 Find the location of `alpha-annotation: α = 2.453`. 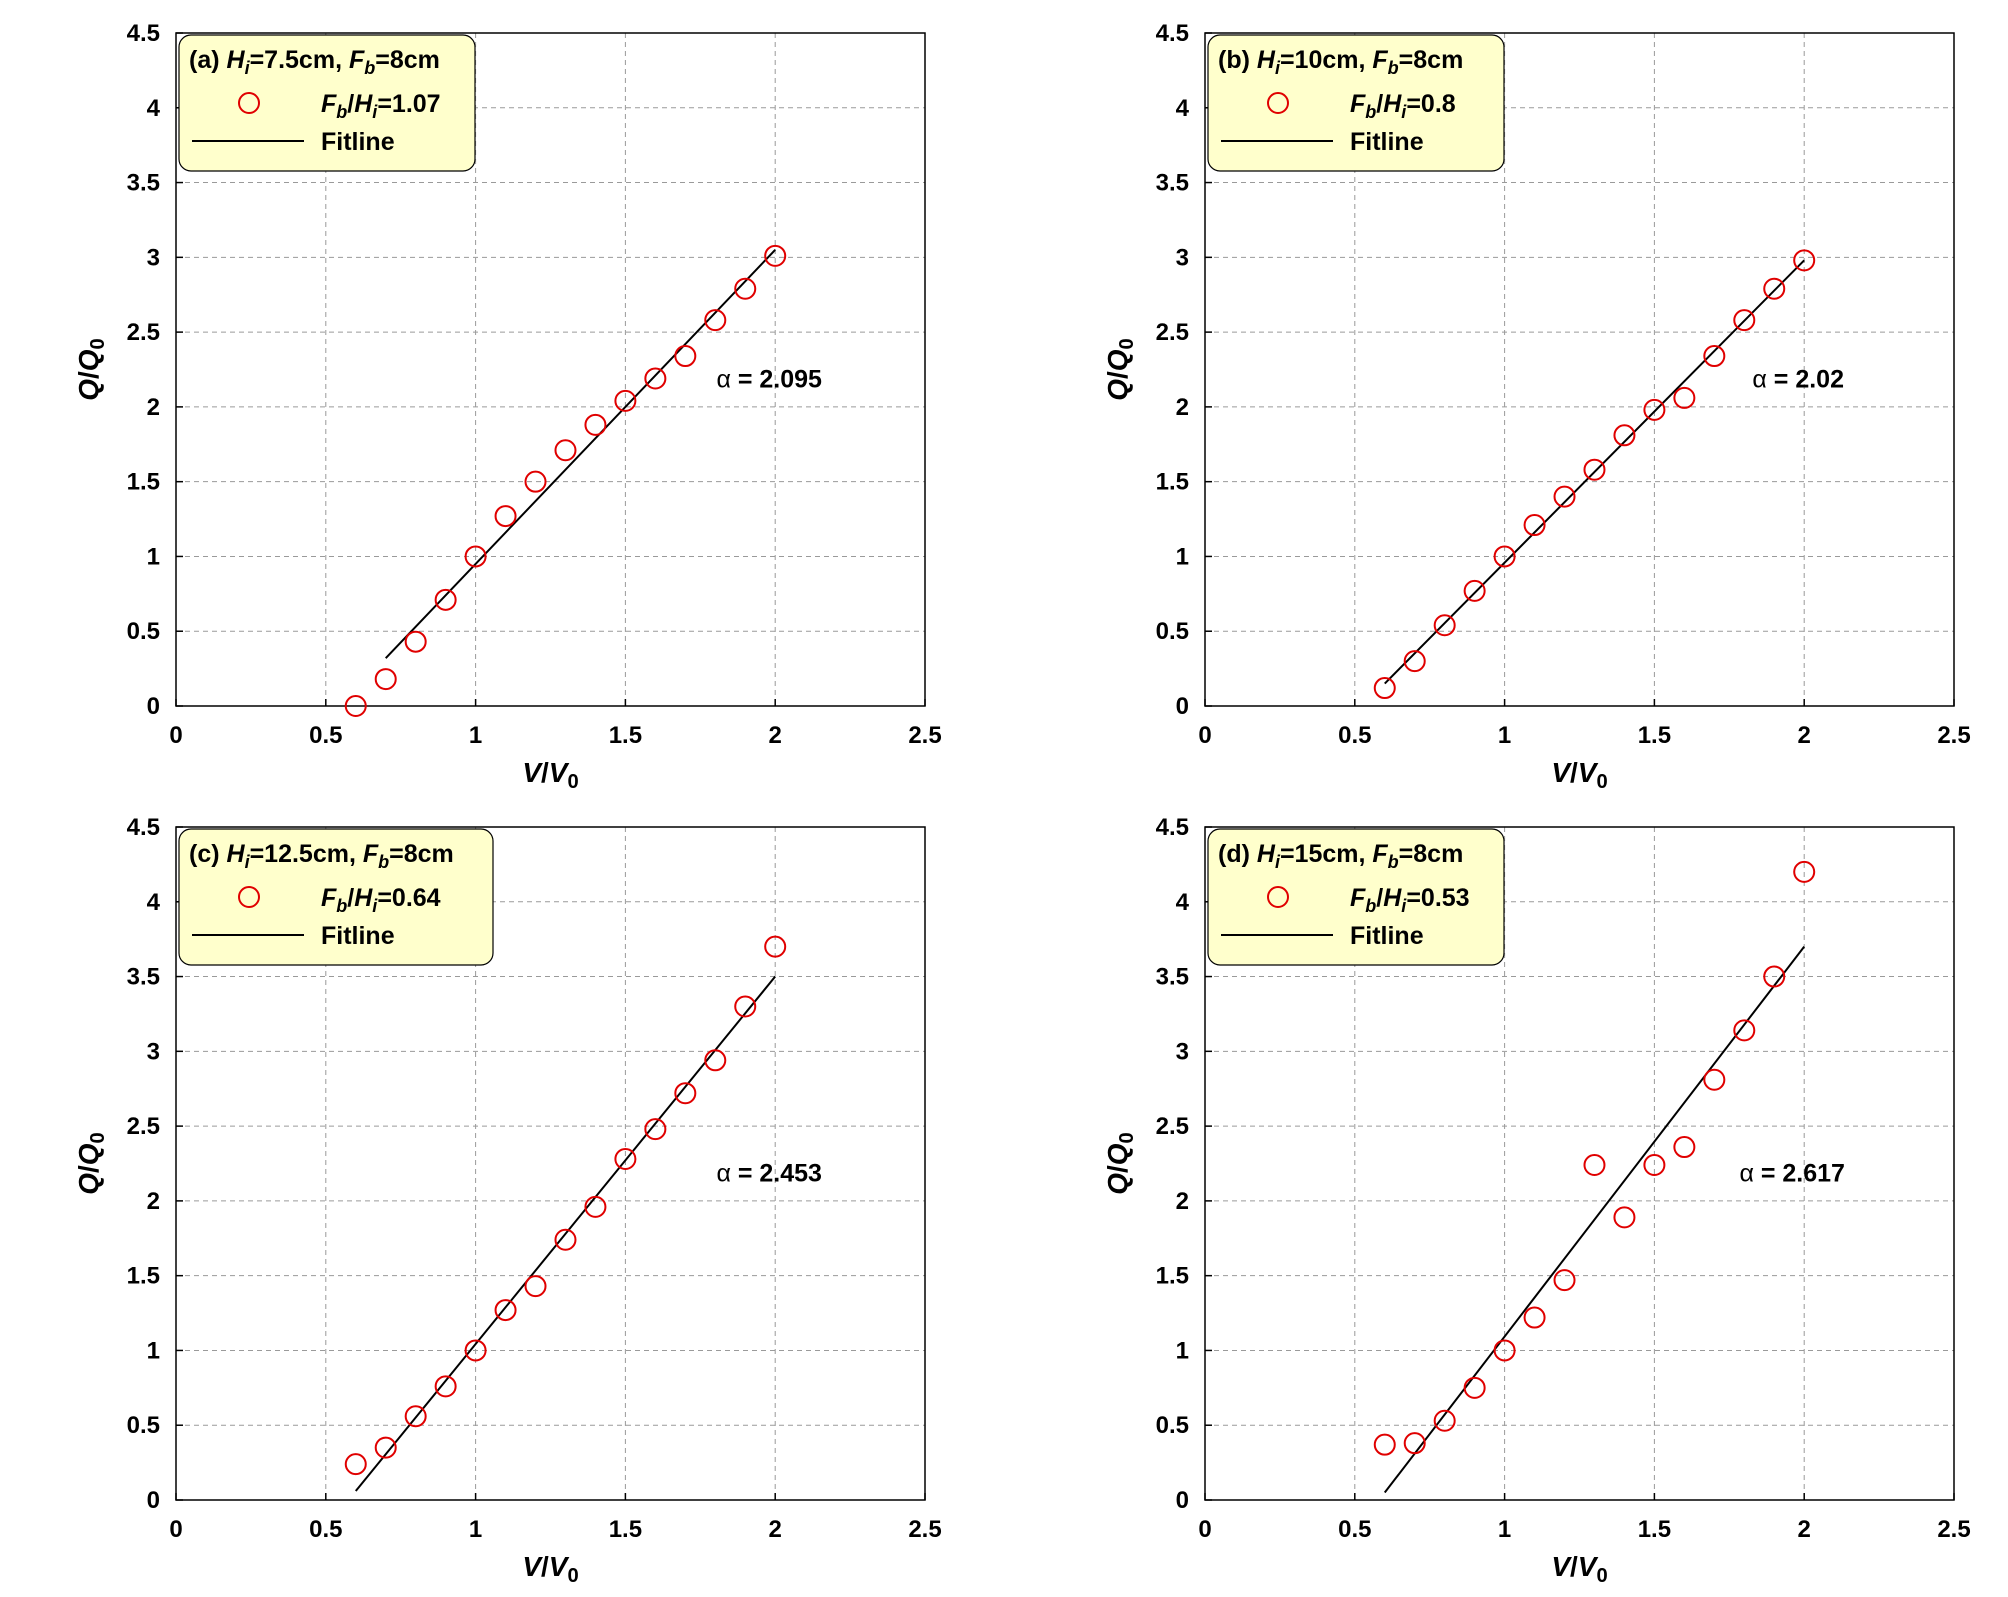

alpha-annotation: α = 2.453 is located at coordinates (769, 1173).